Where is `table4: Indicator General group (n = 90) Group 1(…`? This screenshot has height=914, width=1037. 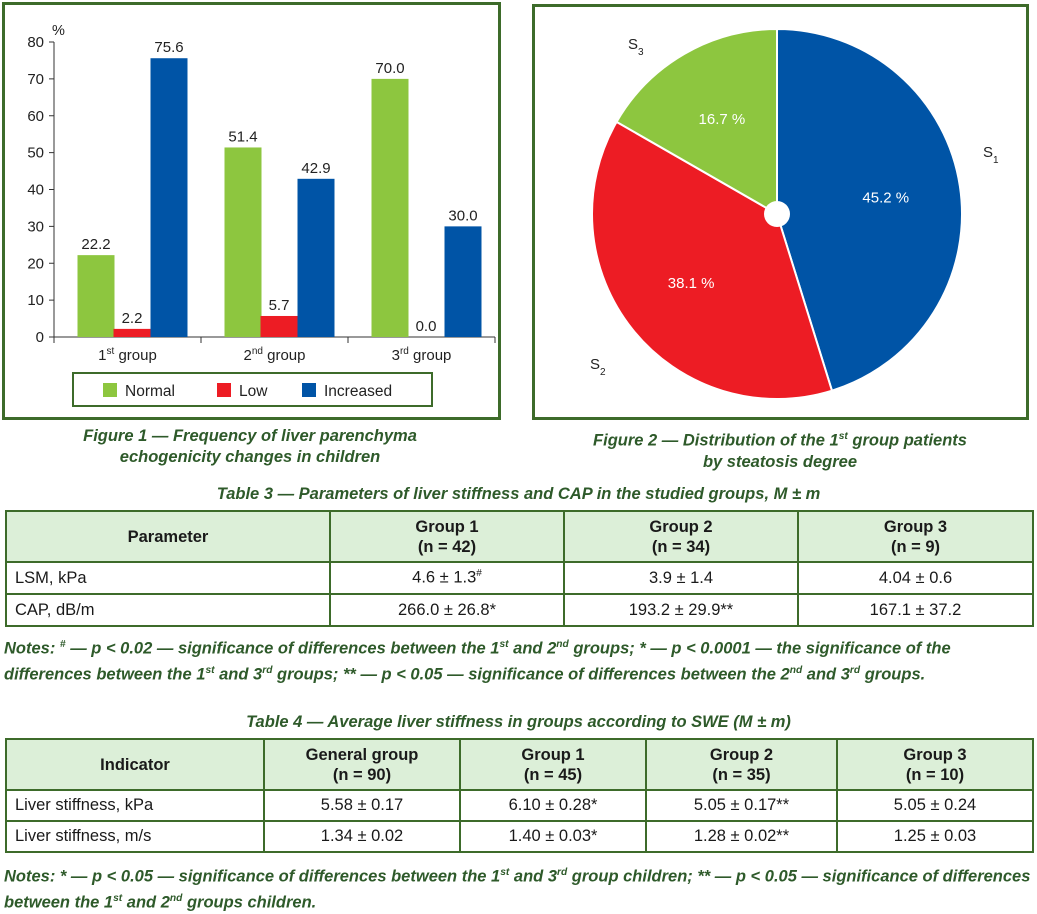
table4: Indicator General group (n = 90) Group 1(… is located at coordinates (519, 795).